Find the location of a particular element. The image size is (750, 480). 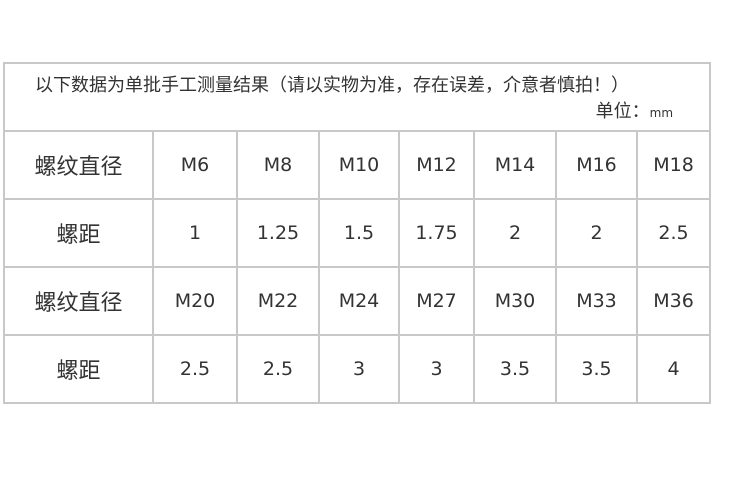

table-cell: 1.25 is located at coordinates (278, 233).